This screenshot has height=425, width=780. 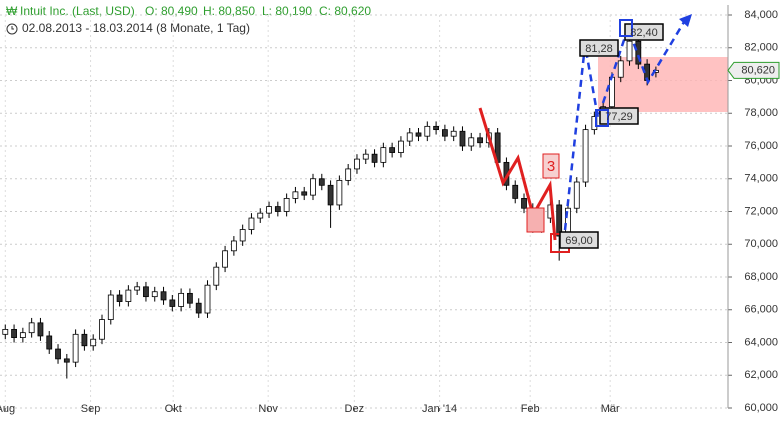 I want to click on projection-line, so click(x=624, y=126).